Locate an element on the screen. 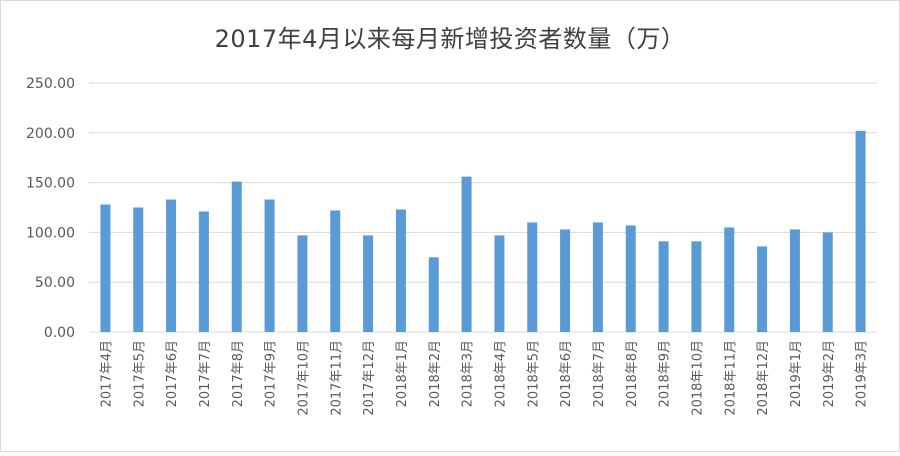 The width and height of the screenshot is (900, 456). x-tick-label: 2018年9月 is located at coordinates (665, 373).